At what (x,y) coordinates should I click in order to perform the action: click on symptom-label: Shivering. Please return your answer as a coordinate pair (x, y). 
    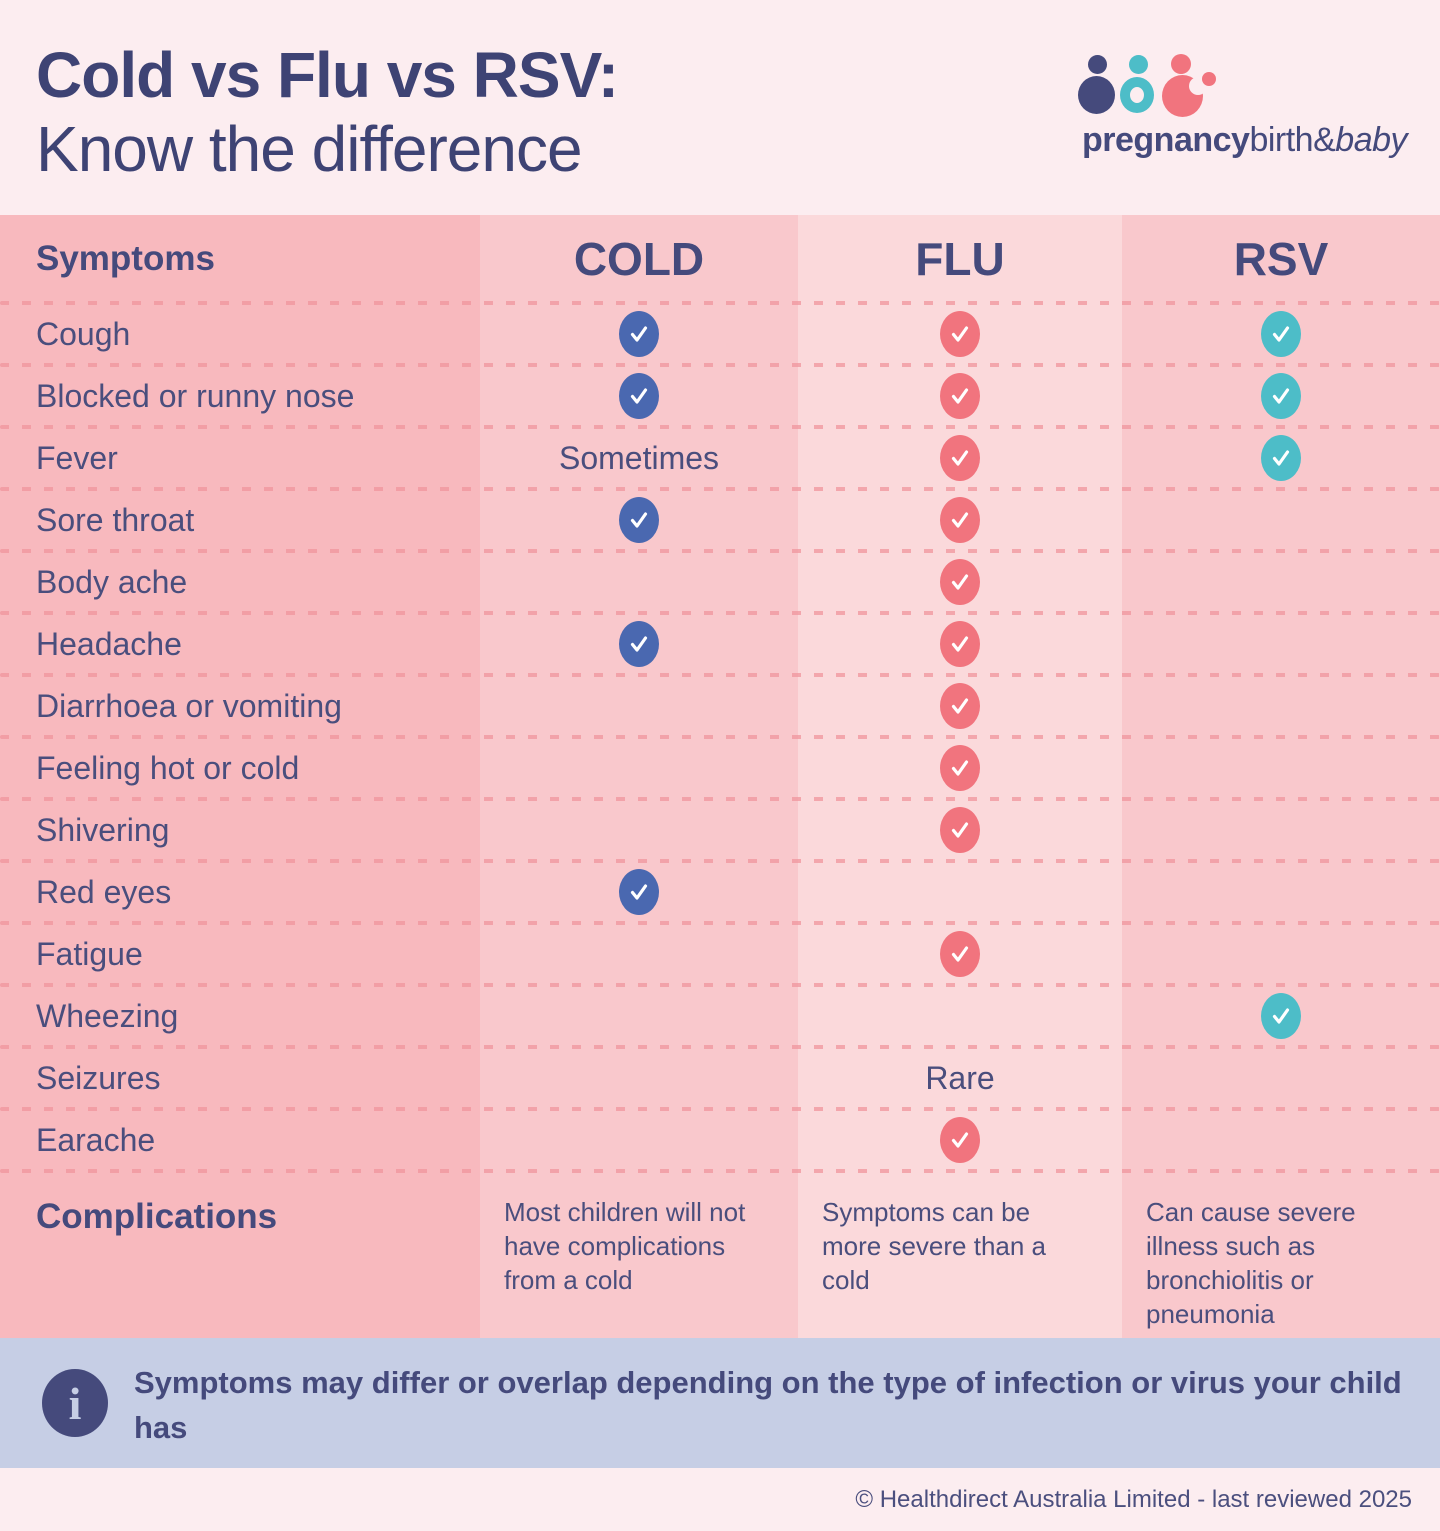
    Looking at the image, I should click on (240, 830).